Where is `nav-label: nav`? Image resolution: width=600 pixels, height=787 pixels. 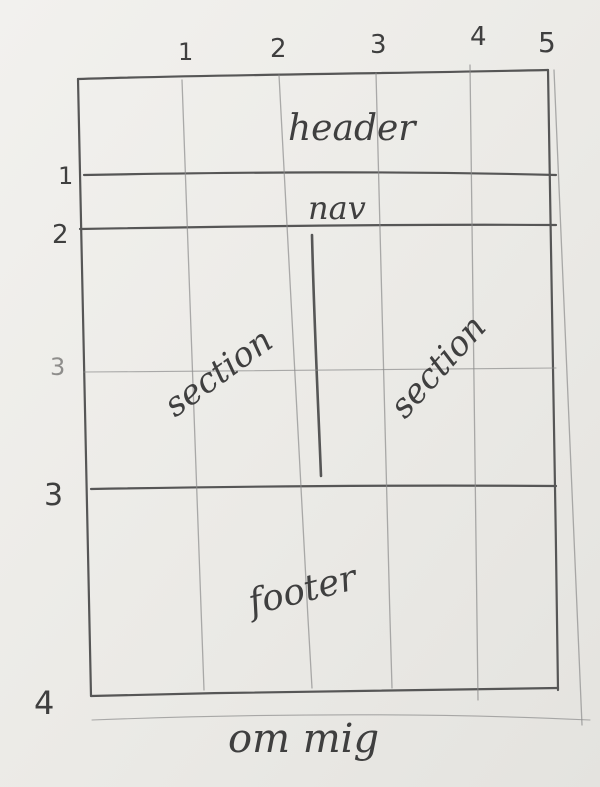
nav-label: nav is located at coordinates (337, 208).